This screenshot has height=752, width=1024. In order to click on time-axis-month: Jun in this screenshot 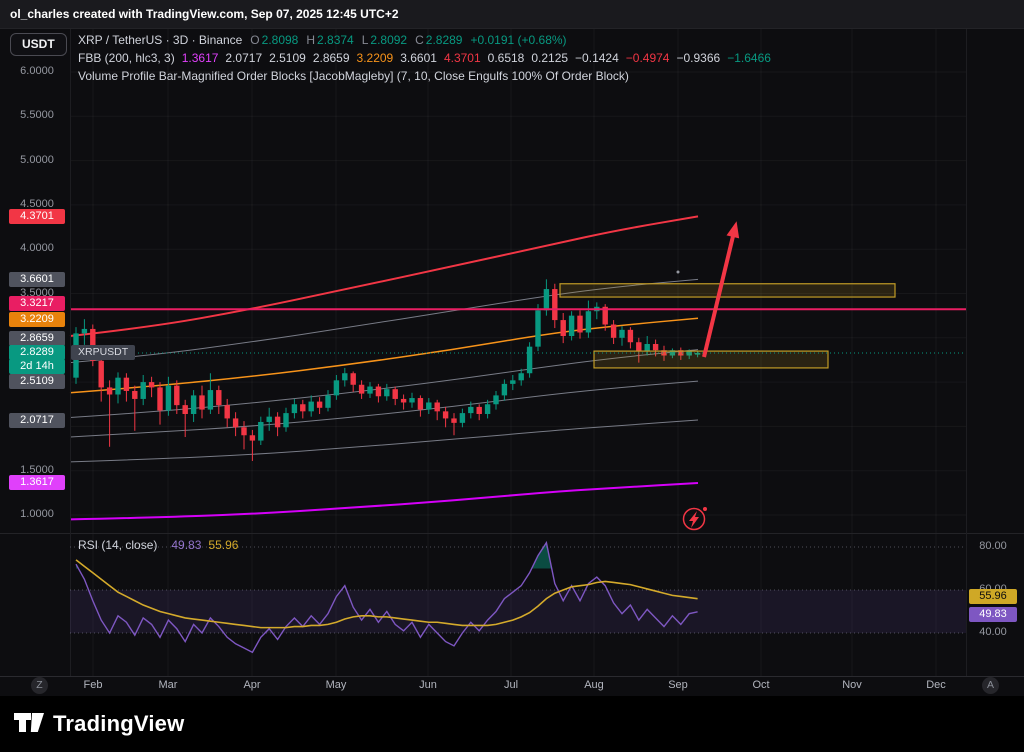, I will do `click(428, 685)`.